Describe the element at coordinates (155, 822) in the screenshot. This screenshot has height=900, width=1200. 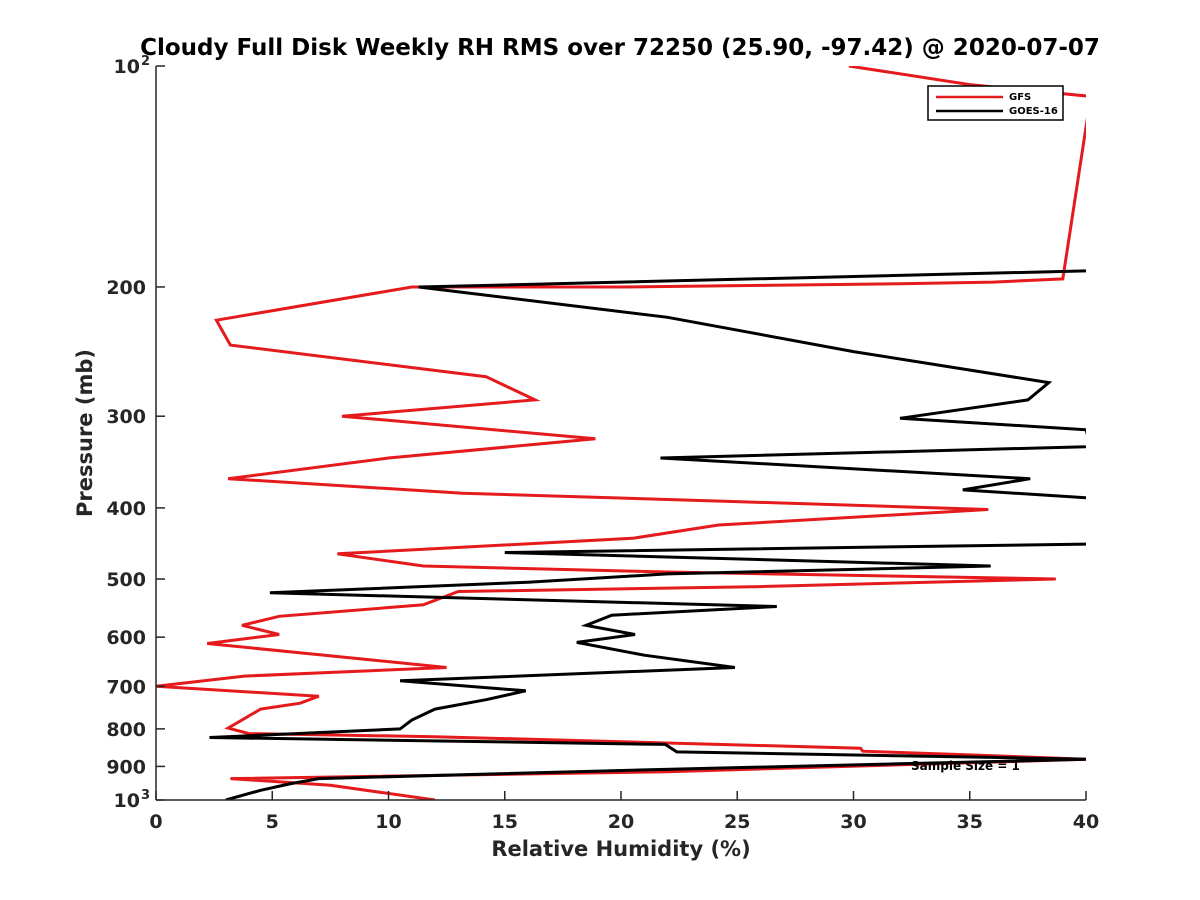
I see `x-tick-label: 0` at that location.